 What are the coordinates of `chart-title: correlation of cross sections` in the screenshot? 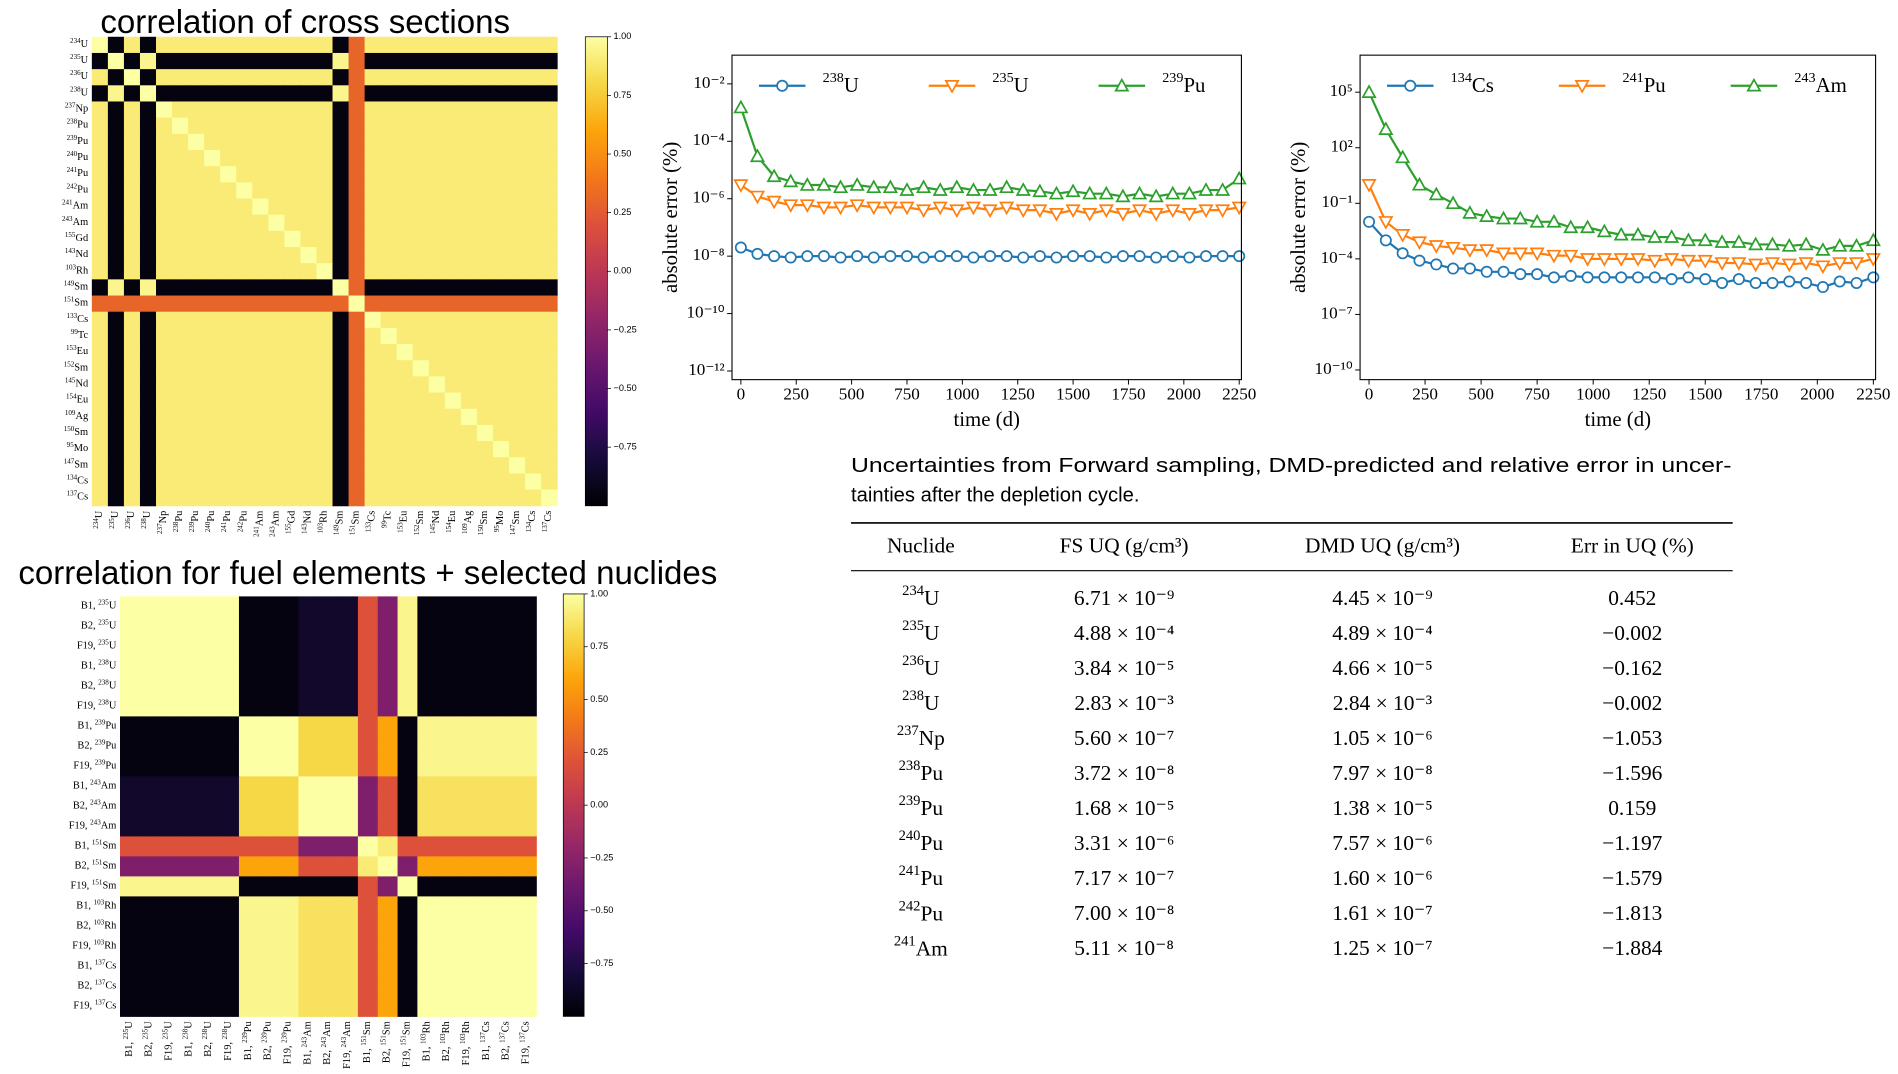 It's located at (305, 22).